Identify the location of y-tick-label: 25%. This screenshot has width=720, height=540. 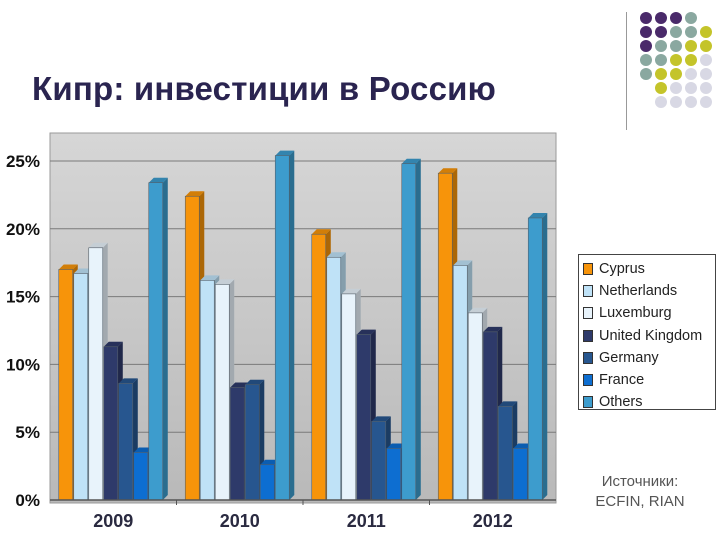
(23, 161).